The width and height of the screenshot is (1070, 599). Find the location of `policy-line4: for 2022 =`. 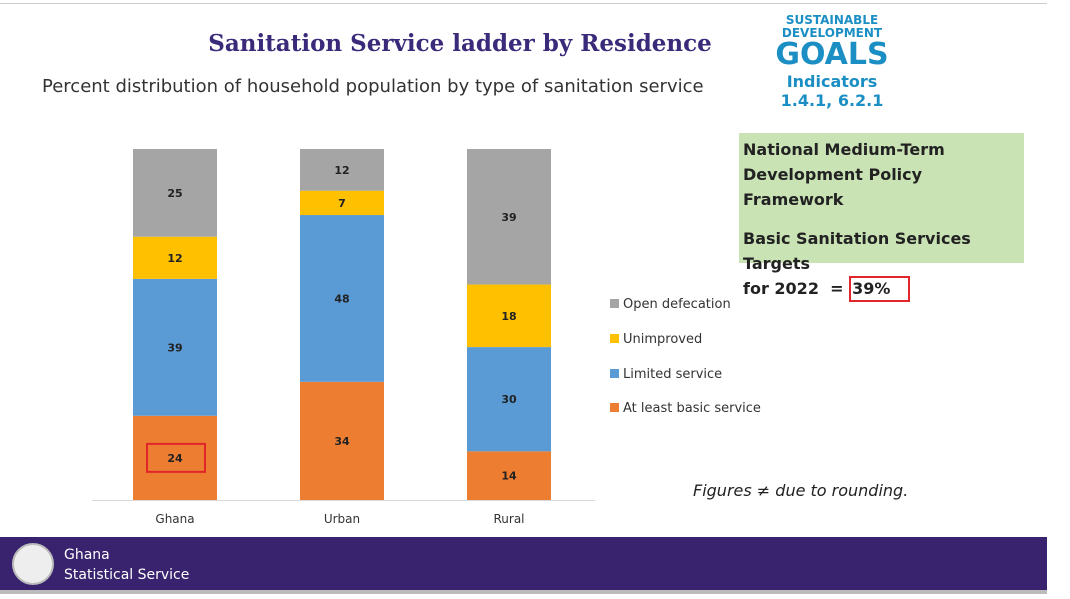

policy-line4: for 2022 = is located at coordinates (796, 288).